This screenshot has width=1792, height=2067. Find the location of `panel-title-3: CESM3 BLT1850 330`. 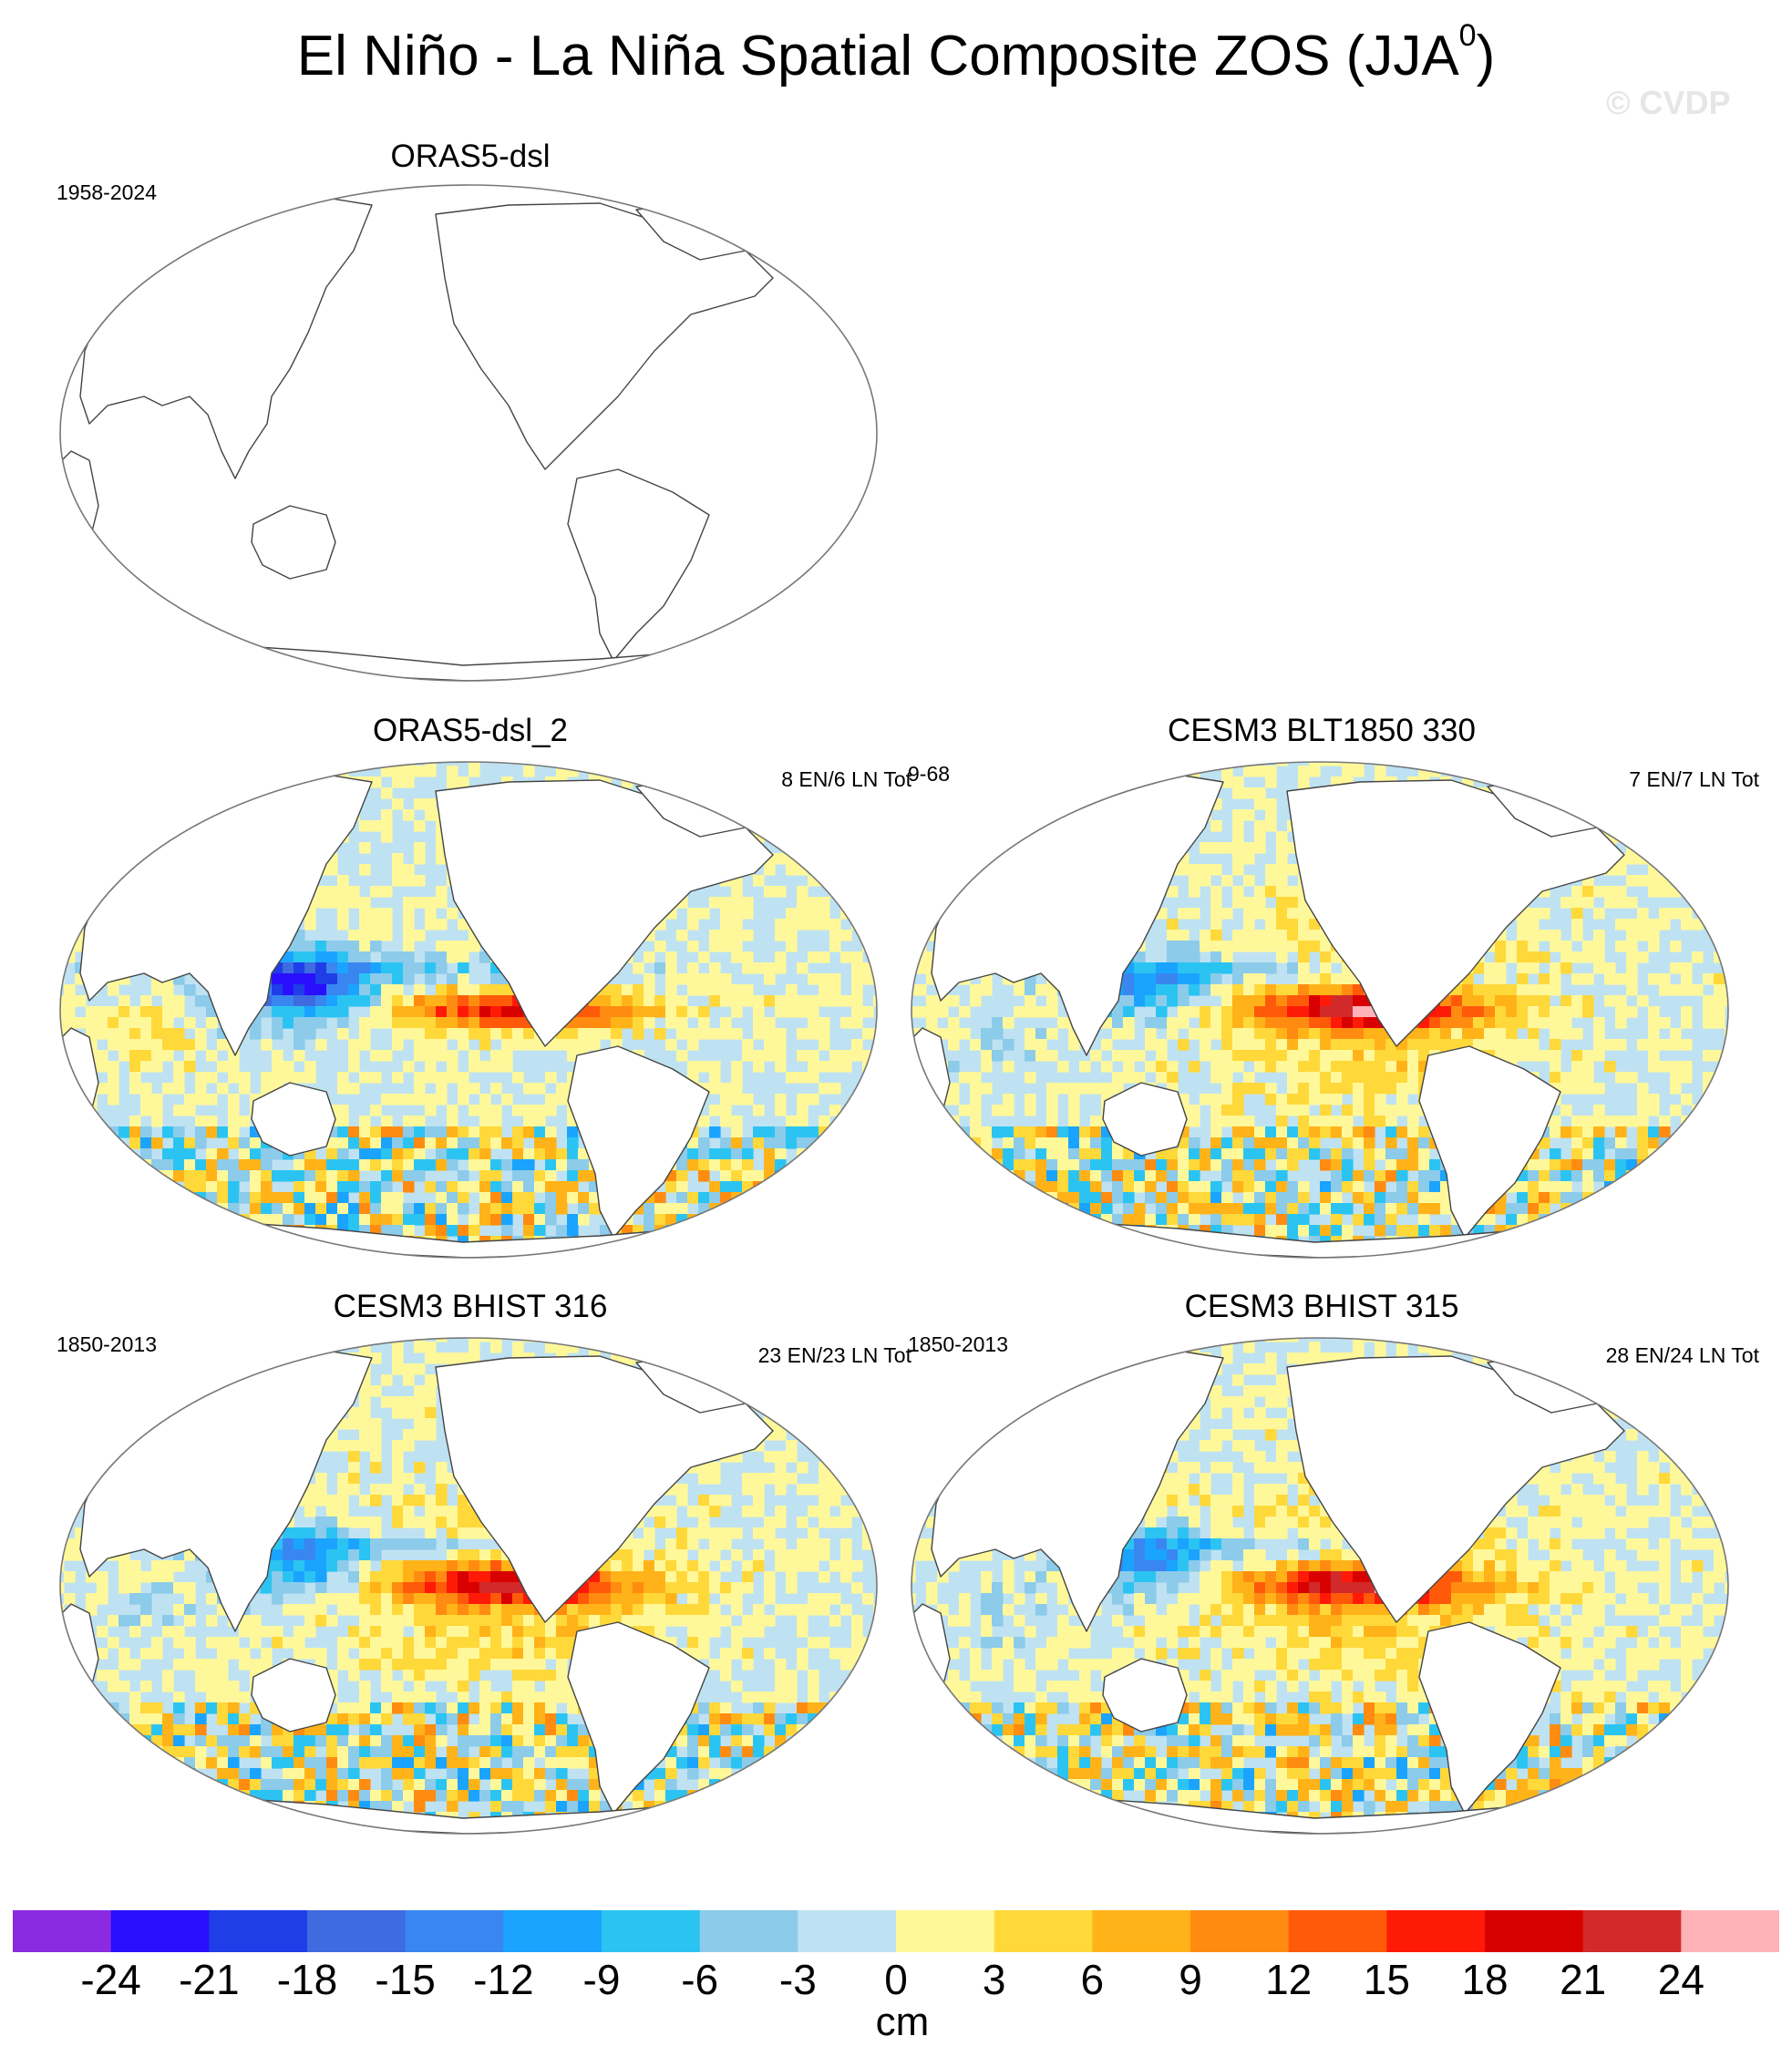

panel-title-3: CESM3 BLT1850 330 is located at coordinates (1322, 730).